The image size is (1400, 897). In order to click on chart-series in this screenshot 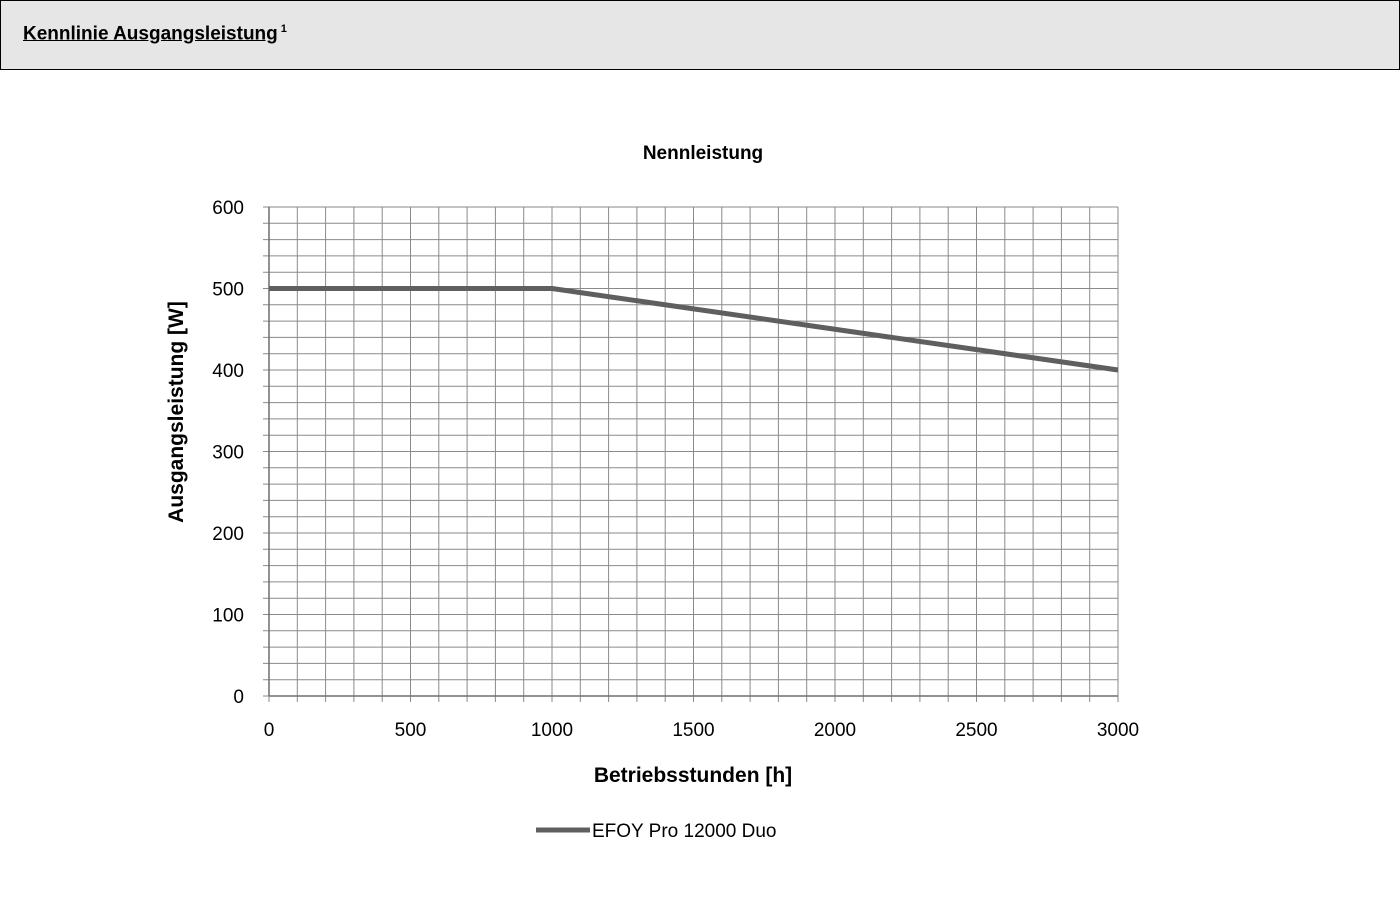, I will do `click(694, 329)`.